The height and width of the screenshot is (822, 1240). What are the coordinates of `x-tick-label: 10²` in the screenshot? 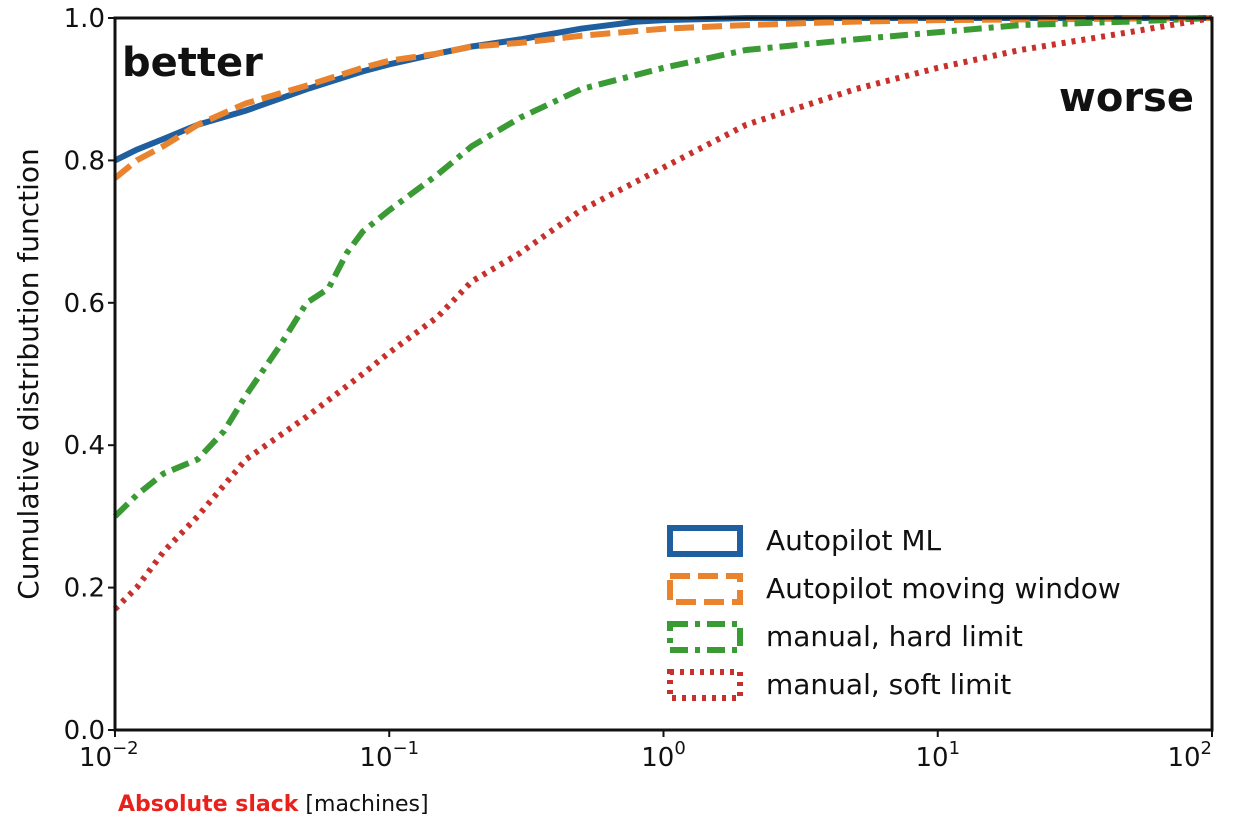 It's located at (1189, 755).